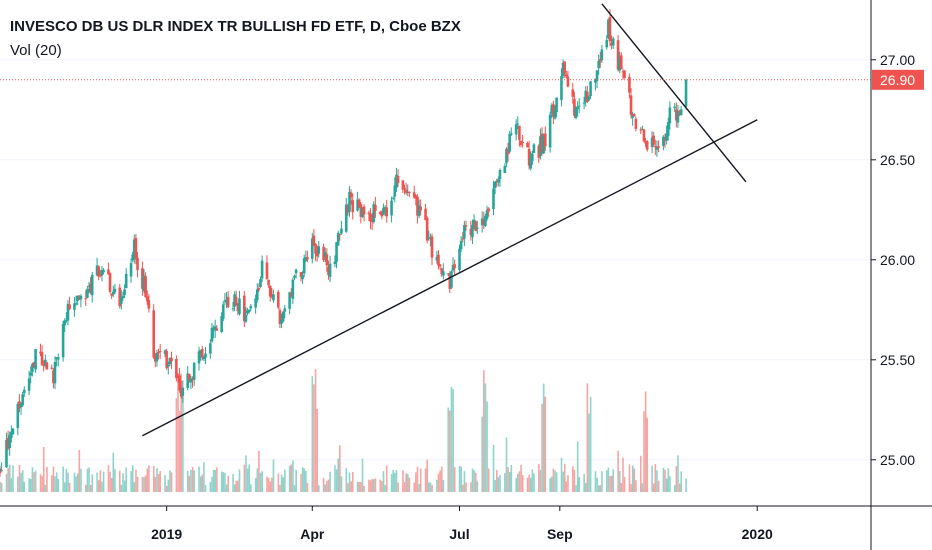  Describe the element at coordinates (674, 93) in the screenshot. I see `trendline-resistance` at that location.